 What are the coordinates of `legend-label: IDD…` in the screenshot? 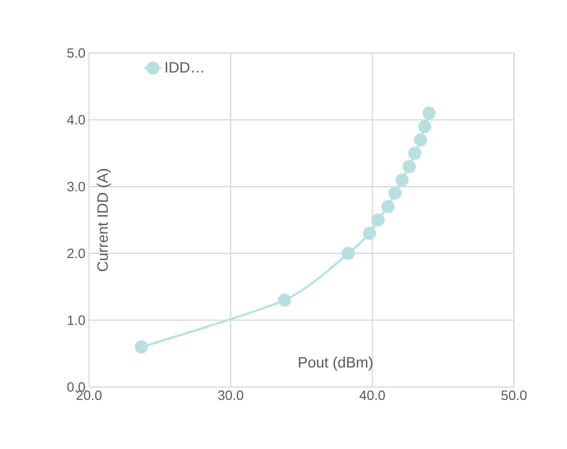 It's located at (185, 67).